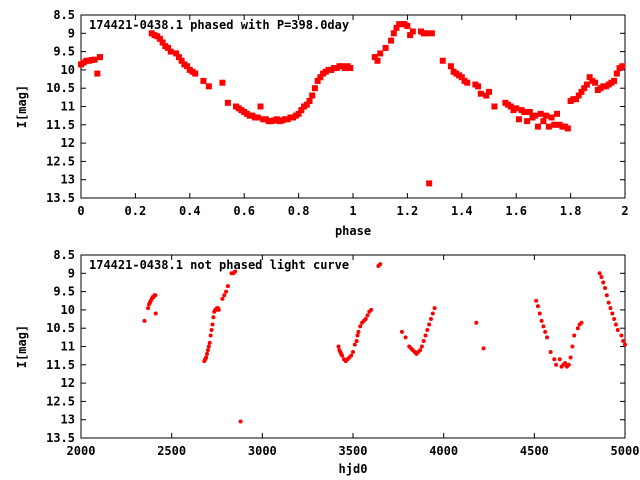 Image resolution: width=640 pixels, height=480 pixels. Describe the element at coordinates (624, 211) in the screenshot. I see `x-tick-label: 2` at that location.